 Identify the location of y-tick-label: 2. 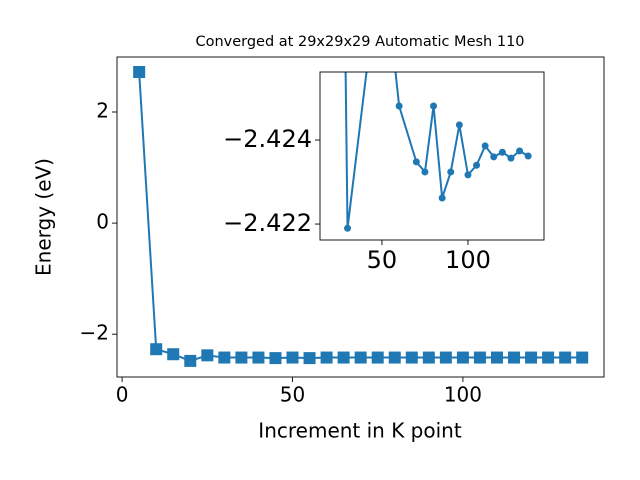
(102, 111).